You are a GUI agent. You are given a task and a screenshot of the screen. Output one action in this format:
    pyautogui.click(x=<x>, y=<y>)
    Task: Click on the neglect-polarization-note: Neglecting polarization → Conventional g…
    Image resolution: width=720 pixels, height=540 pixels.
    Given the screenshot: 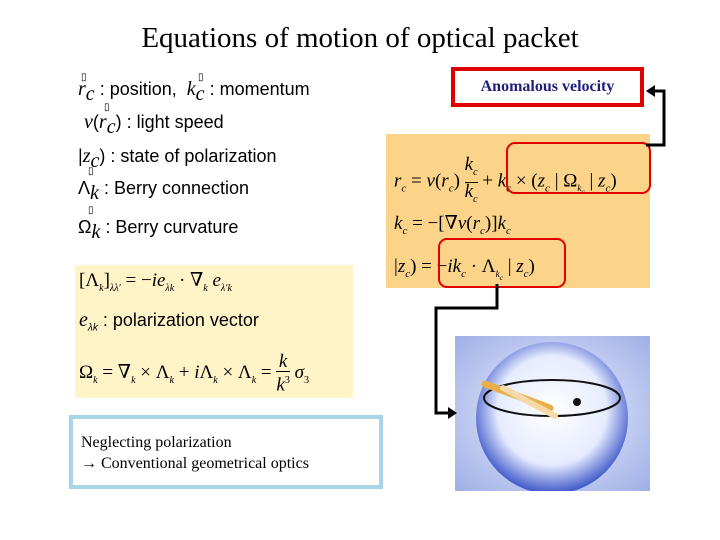 What is the action you would take?
    pyautogui.click(x=226, y=452)
    